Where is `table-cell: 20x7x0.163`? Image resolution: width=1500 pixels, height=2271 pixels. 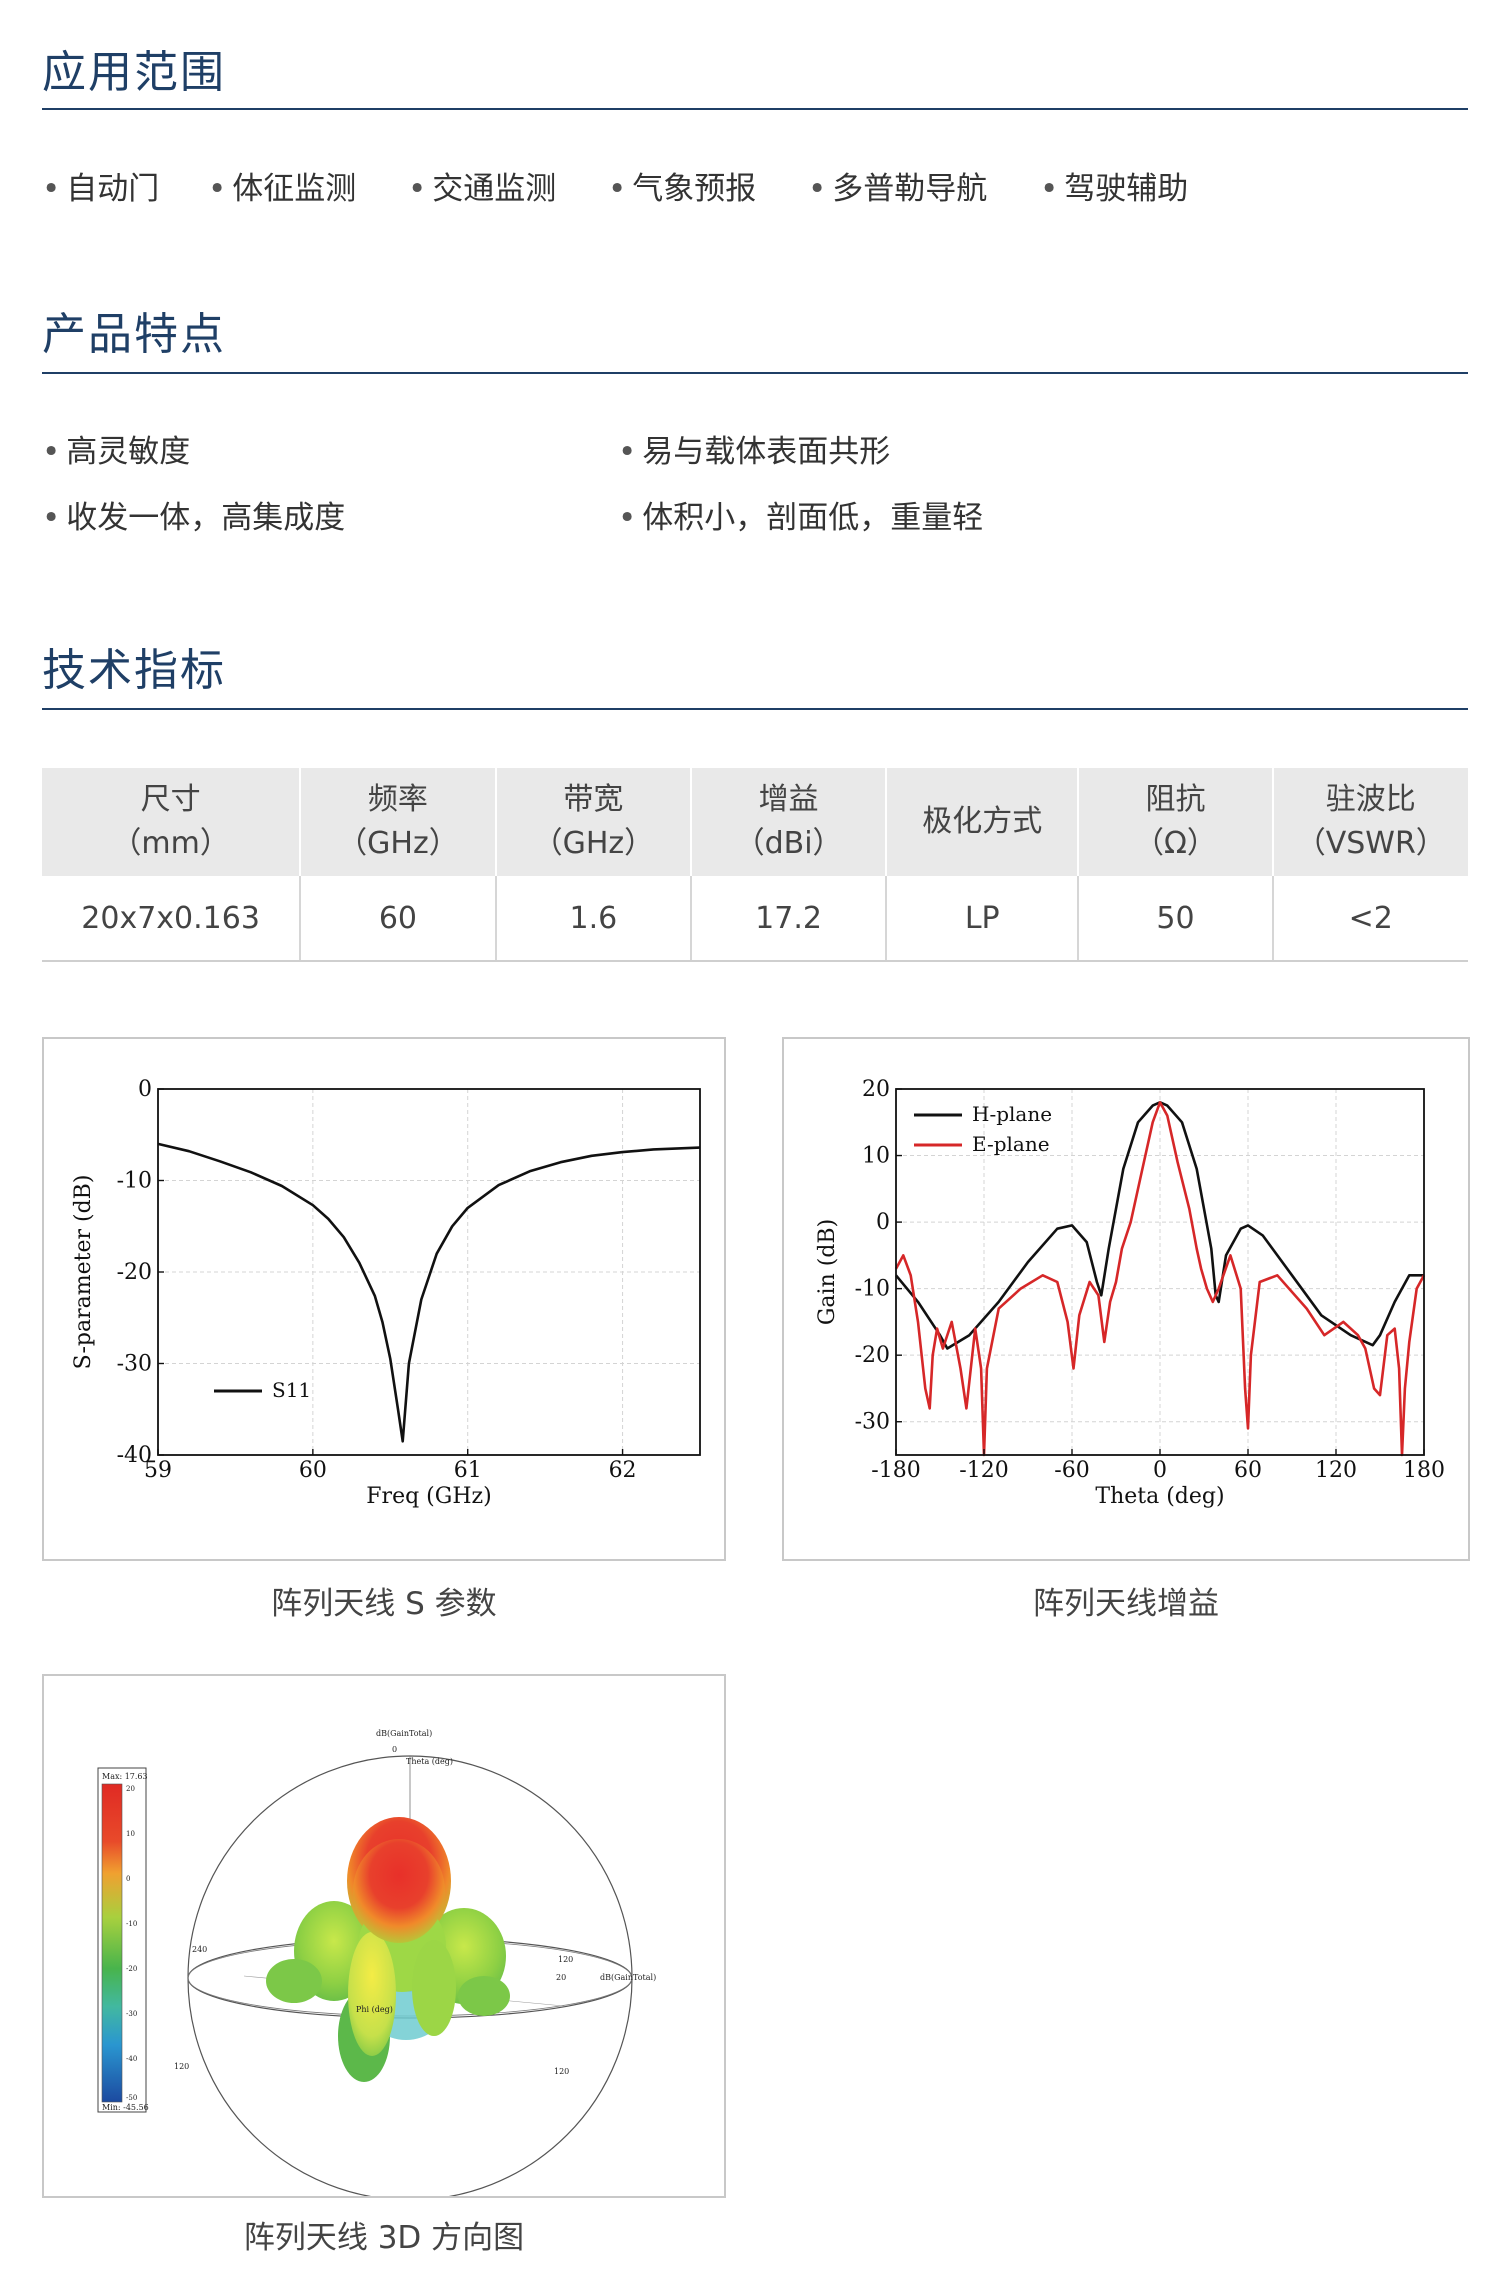
table-cell: 20x7x0.163 is located at coordinates (172, 919).